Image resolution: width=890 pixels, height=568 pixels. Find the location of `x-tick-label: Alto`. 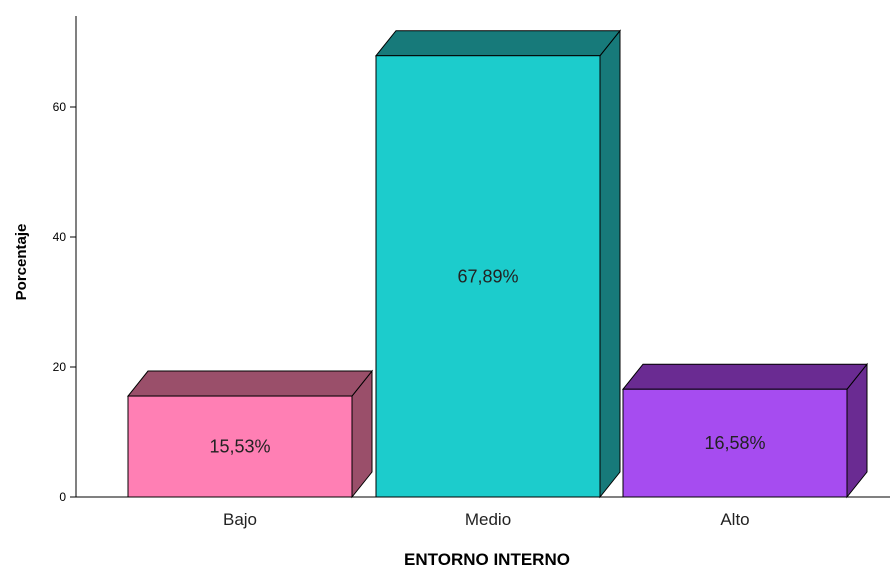

x-tick-label: Alto is located at coordinates (734, 519).